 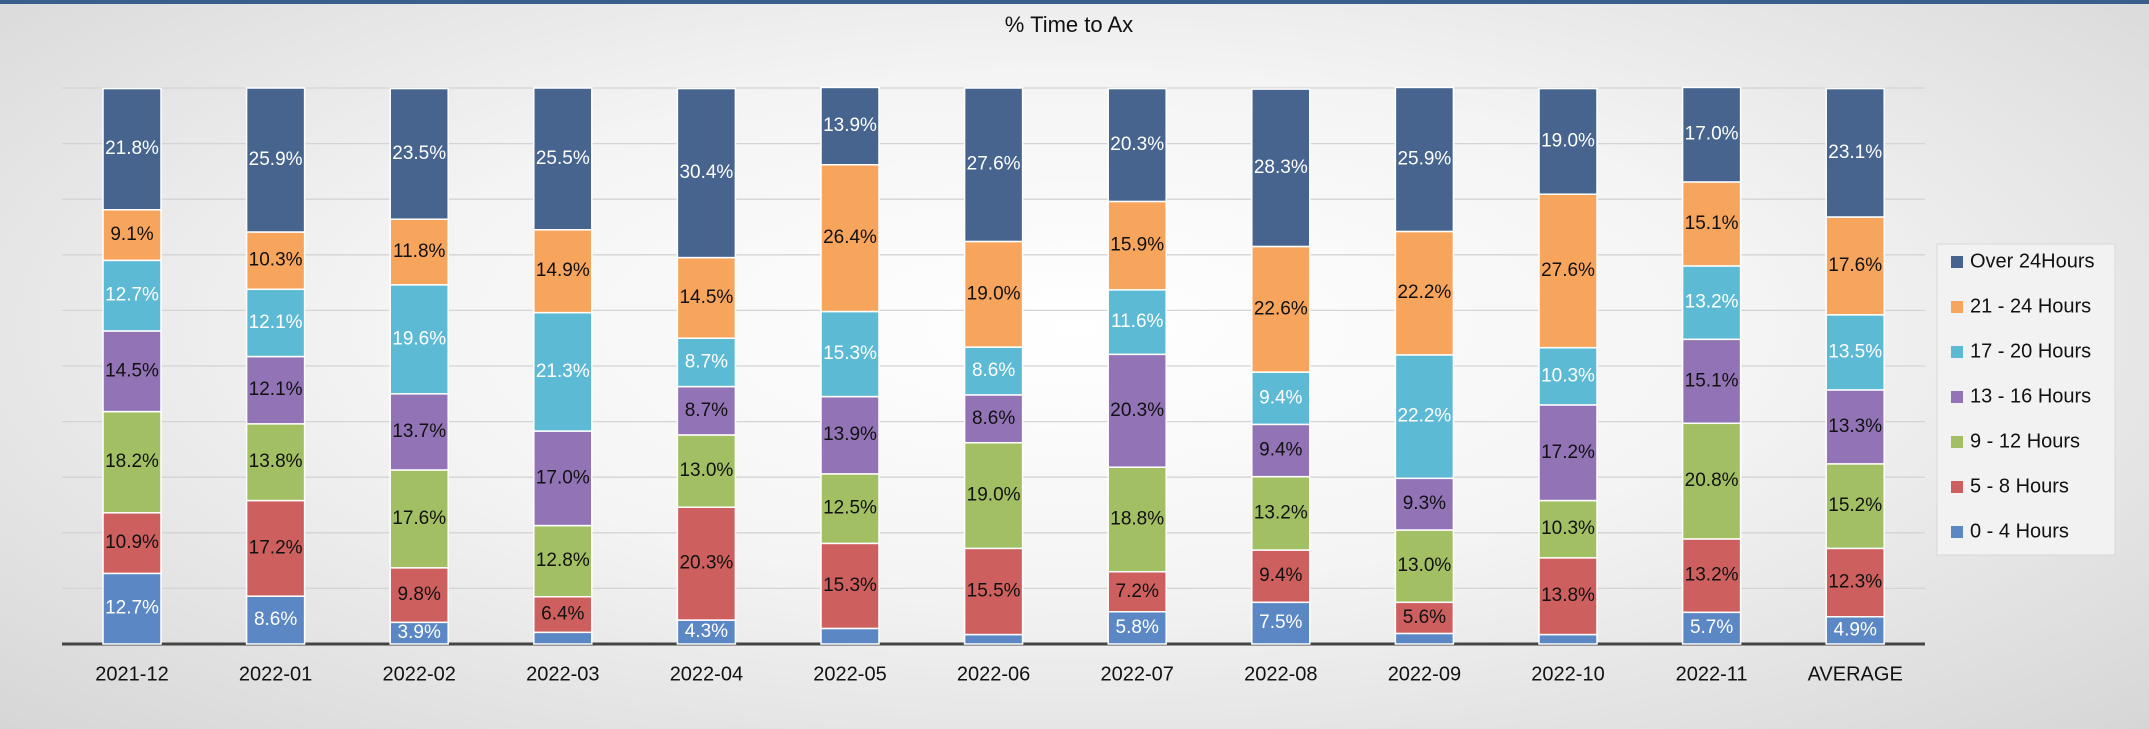 What do you see at coordinates (419, 632) in the screenshot?
I see `data-label: 3.9%` at bounding box center [419, 632].